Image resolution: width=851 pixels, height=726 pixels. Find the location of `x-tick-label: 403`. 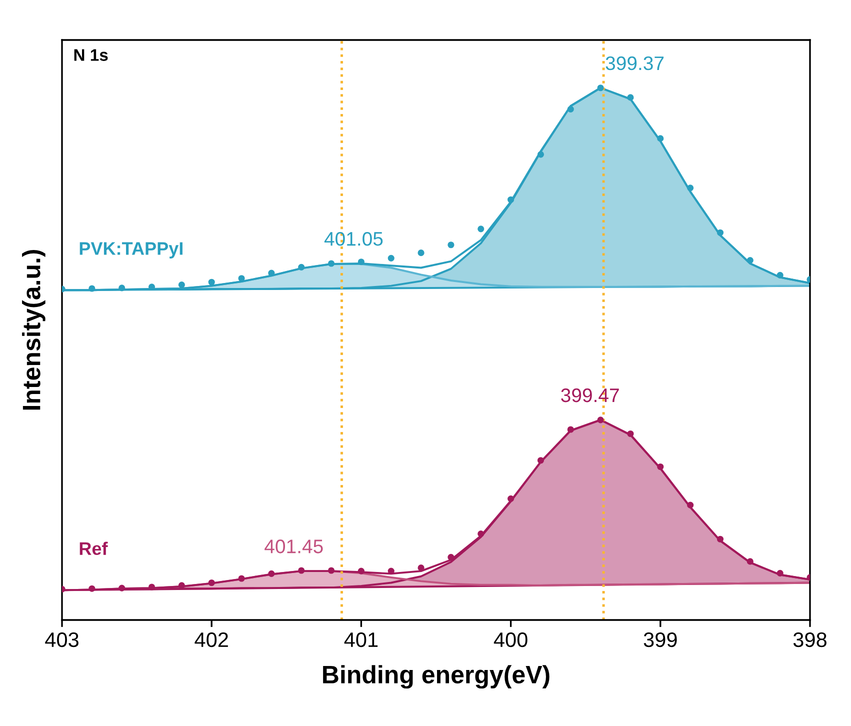

x-tick-label: 403 is located at coordinates (61, 640).